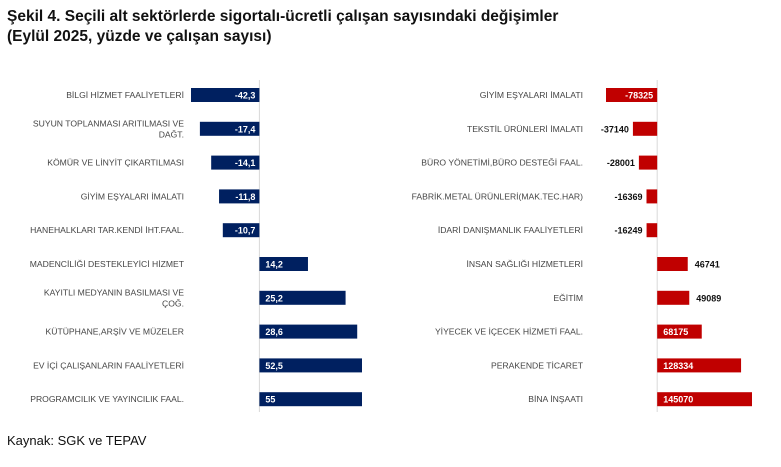  I want to click on data-label: 68175, so click(675, 332).